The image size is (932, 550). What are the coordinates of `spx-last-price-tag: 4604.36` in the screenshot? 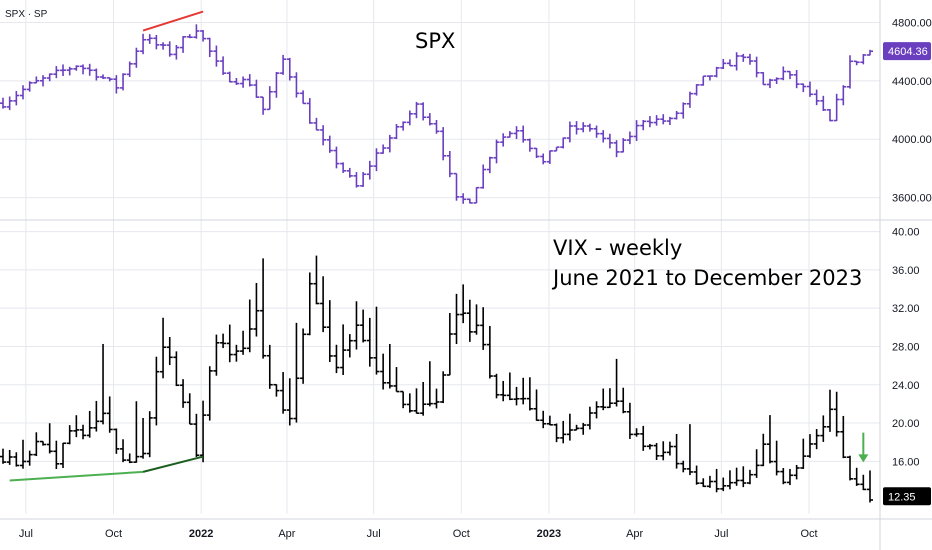 It's located at (907, 51).